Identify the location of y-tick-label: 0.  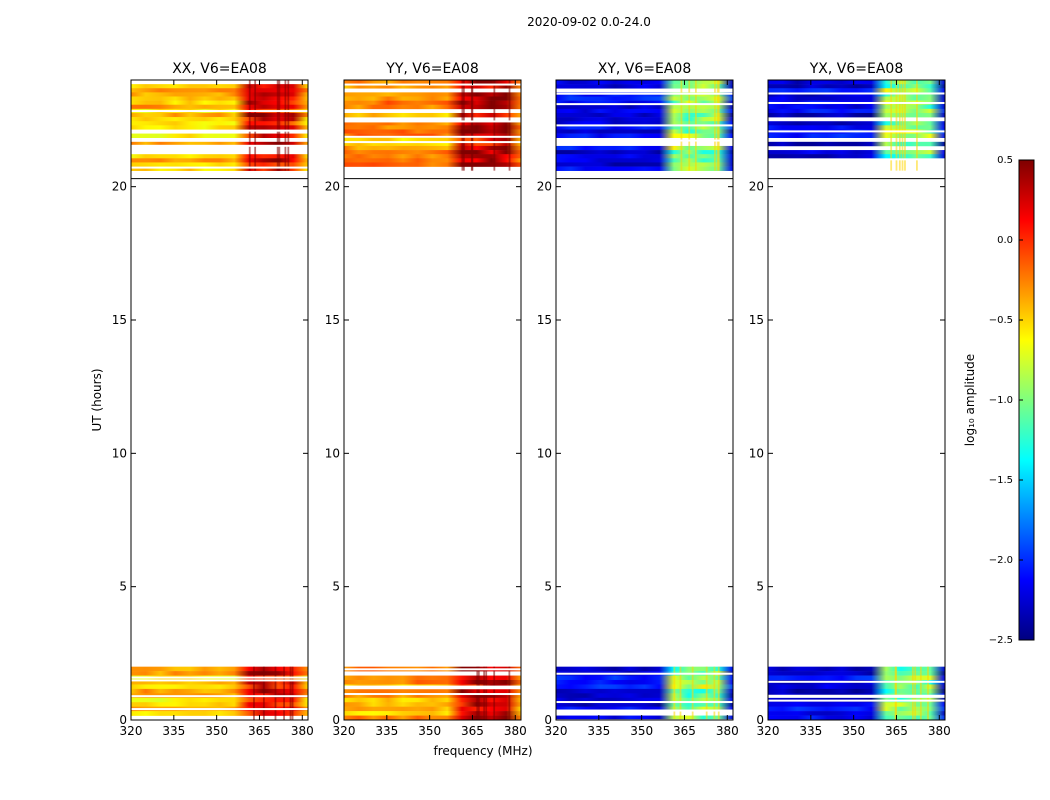
(123, 720).